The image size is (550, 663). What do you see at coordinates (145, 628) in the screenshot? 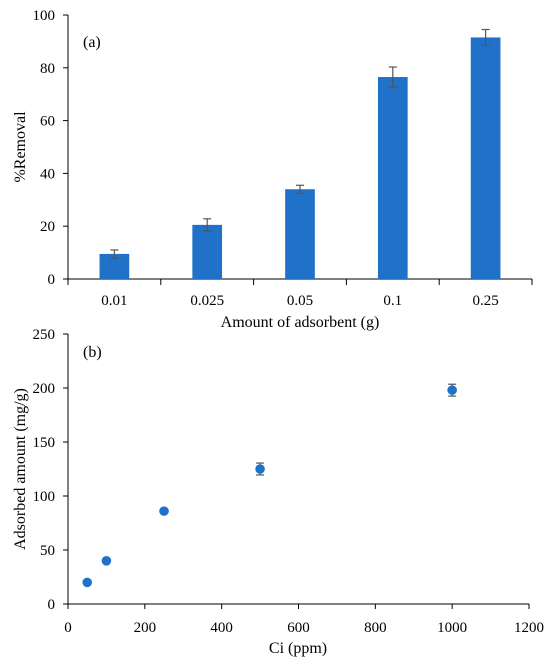
I see `panel-b-x-tick-label: 200` at bounding box center [145, 628].